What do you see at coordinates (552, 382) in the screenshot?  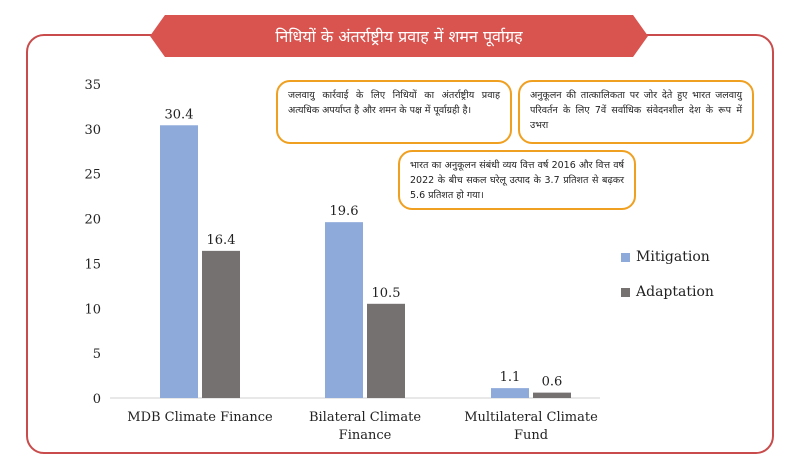 I see `data-label-adaptation-2: 0.6` at bounding box center [552, 382].